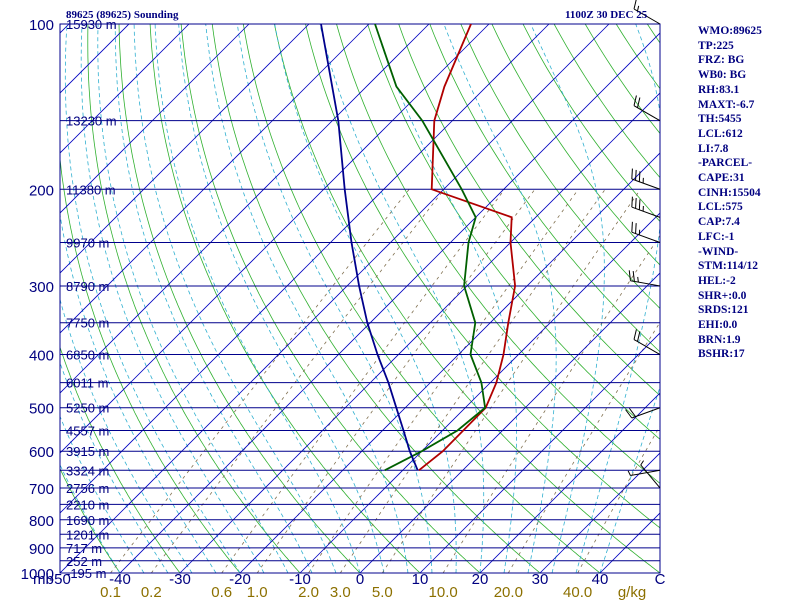 This screenshot has width=800, height=600. I want to click on mixing-ratio-label: 0.1, so click(110, 592).